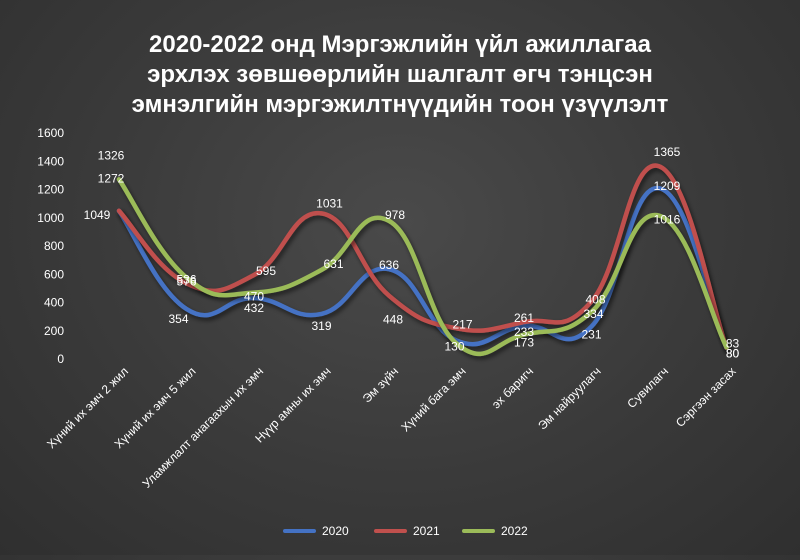 Image resolution: width=800 pixels, height=560 pixels. Describe the element at coordinates (524, 332) in the screenshot. I see `data-label-2020: 233` at that location.